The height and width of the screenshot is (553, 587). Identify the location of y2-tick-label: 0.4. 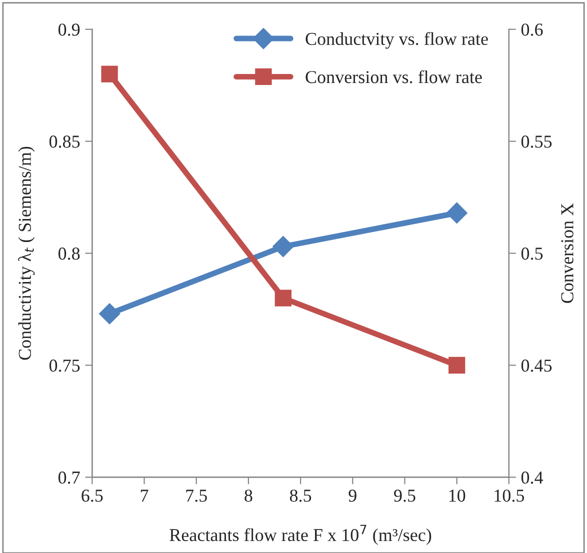
(532, 477).